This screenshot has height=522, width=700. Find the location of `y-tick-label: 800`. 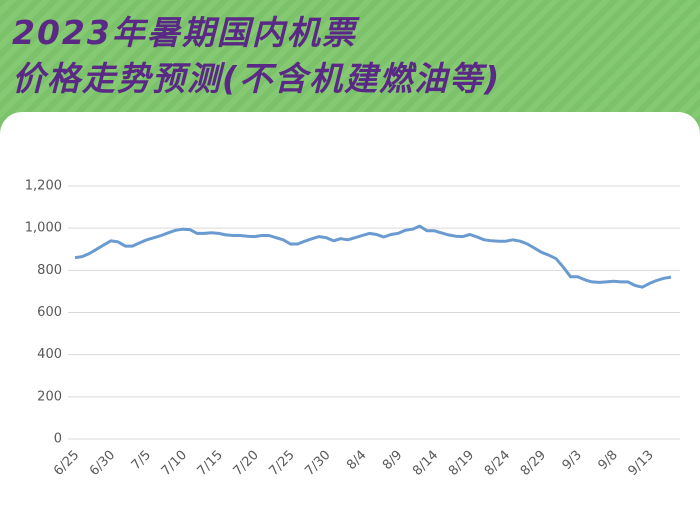

y-tick-label: 800 is located at coordinates (49, 270).